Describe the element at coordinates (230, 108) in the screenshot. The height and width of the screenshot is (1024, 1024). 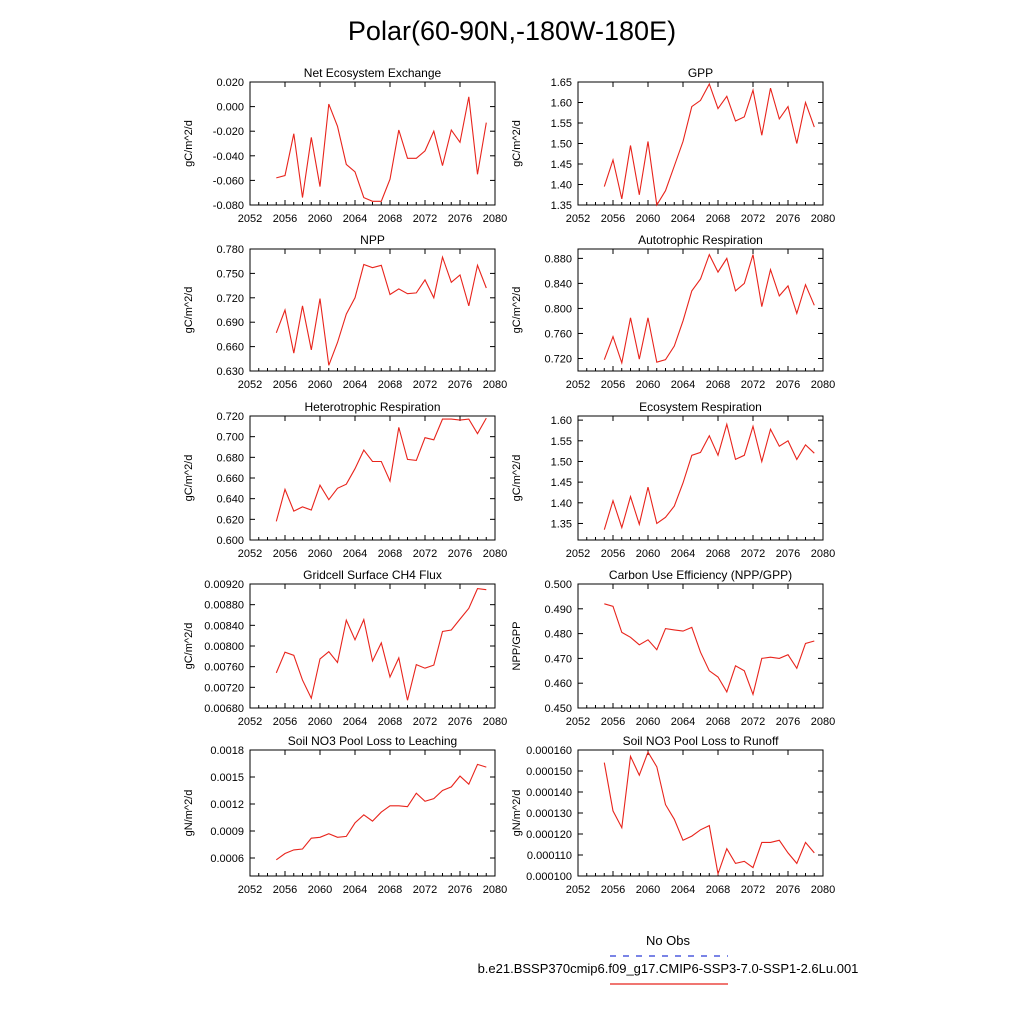
I see `y-tick-label: 0.000` at that location.